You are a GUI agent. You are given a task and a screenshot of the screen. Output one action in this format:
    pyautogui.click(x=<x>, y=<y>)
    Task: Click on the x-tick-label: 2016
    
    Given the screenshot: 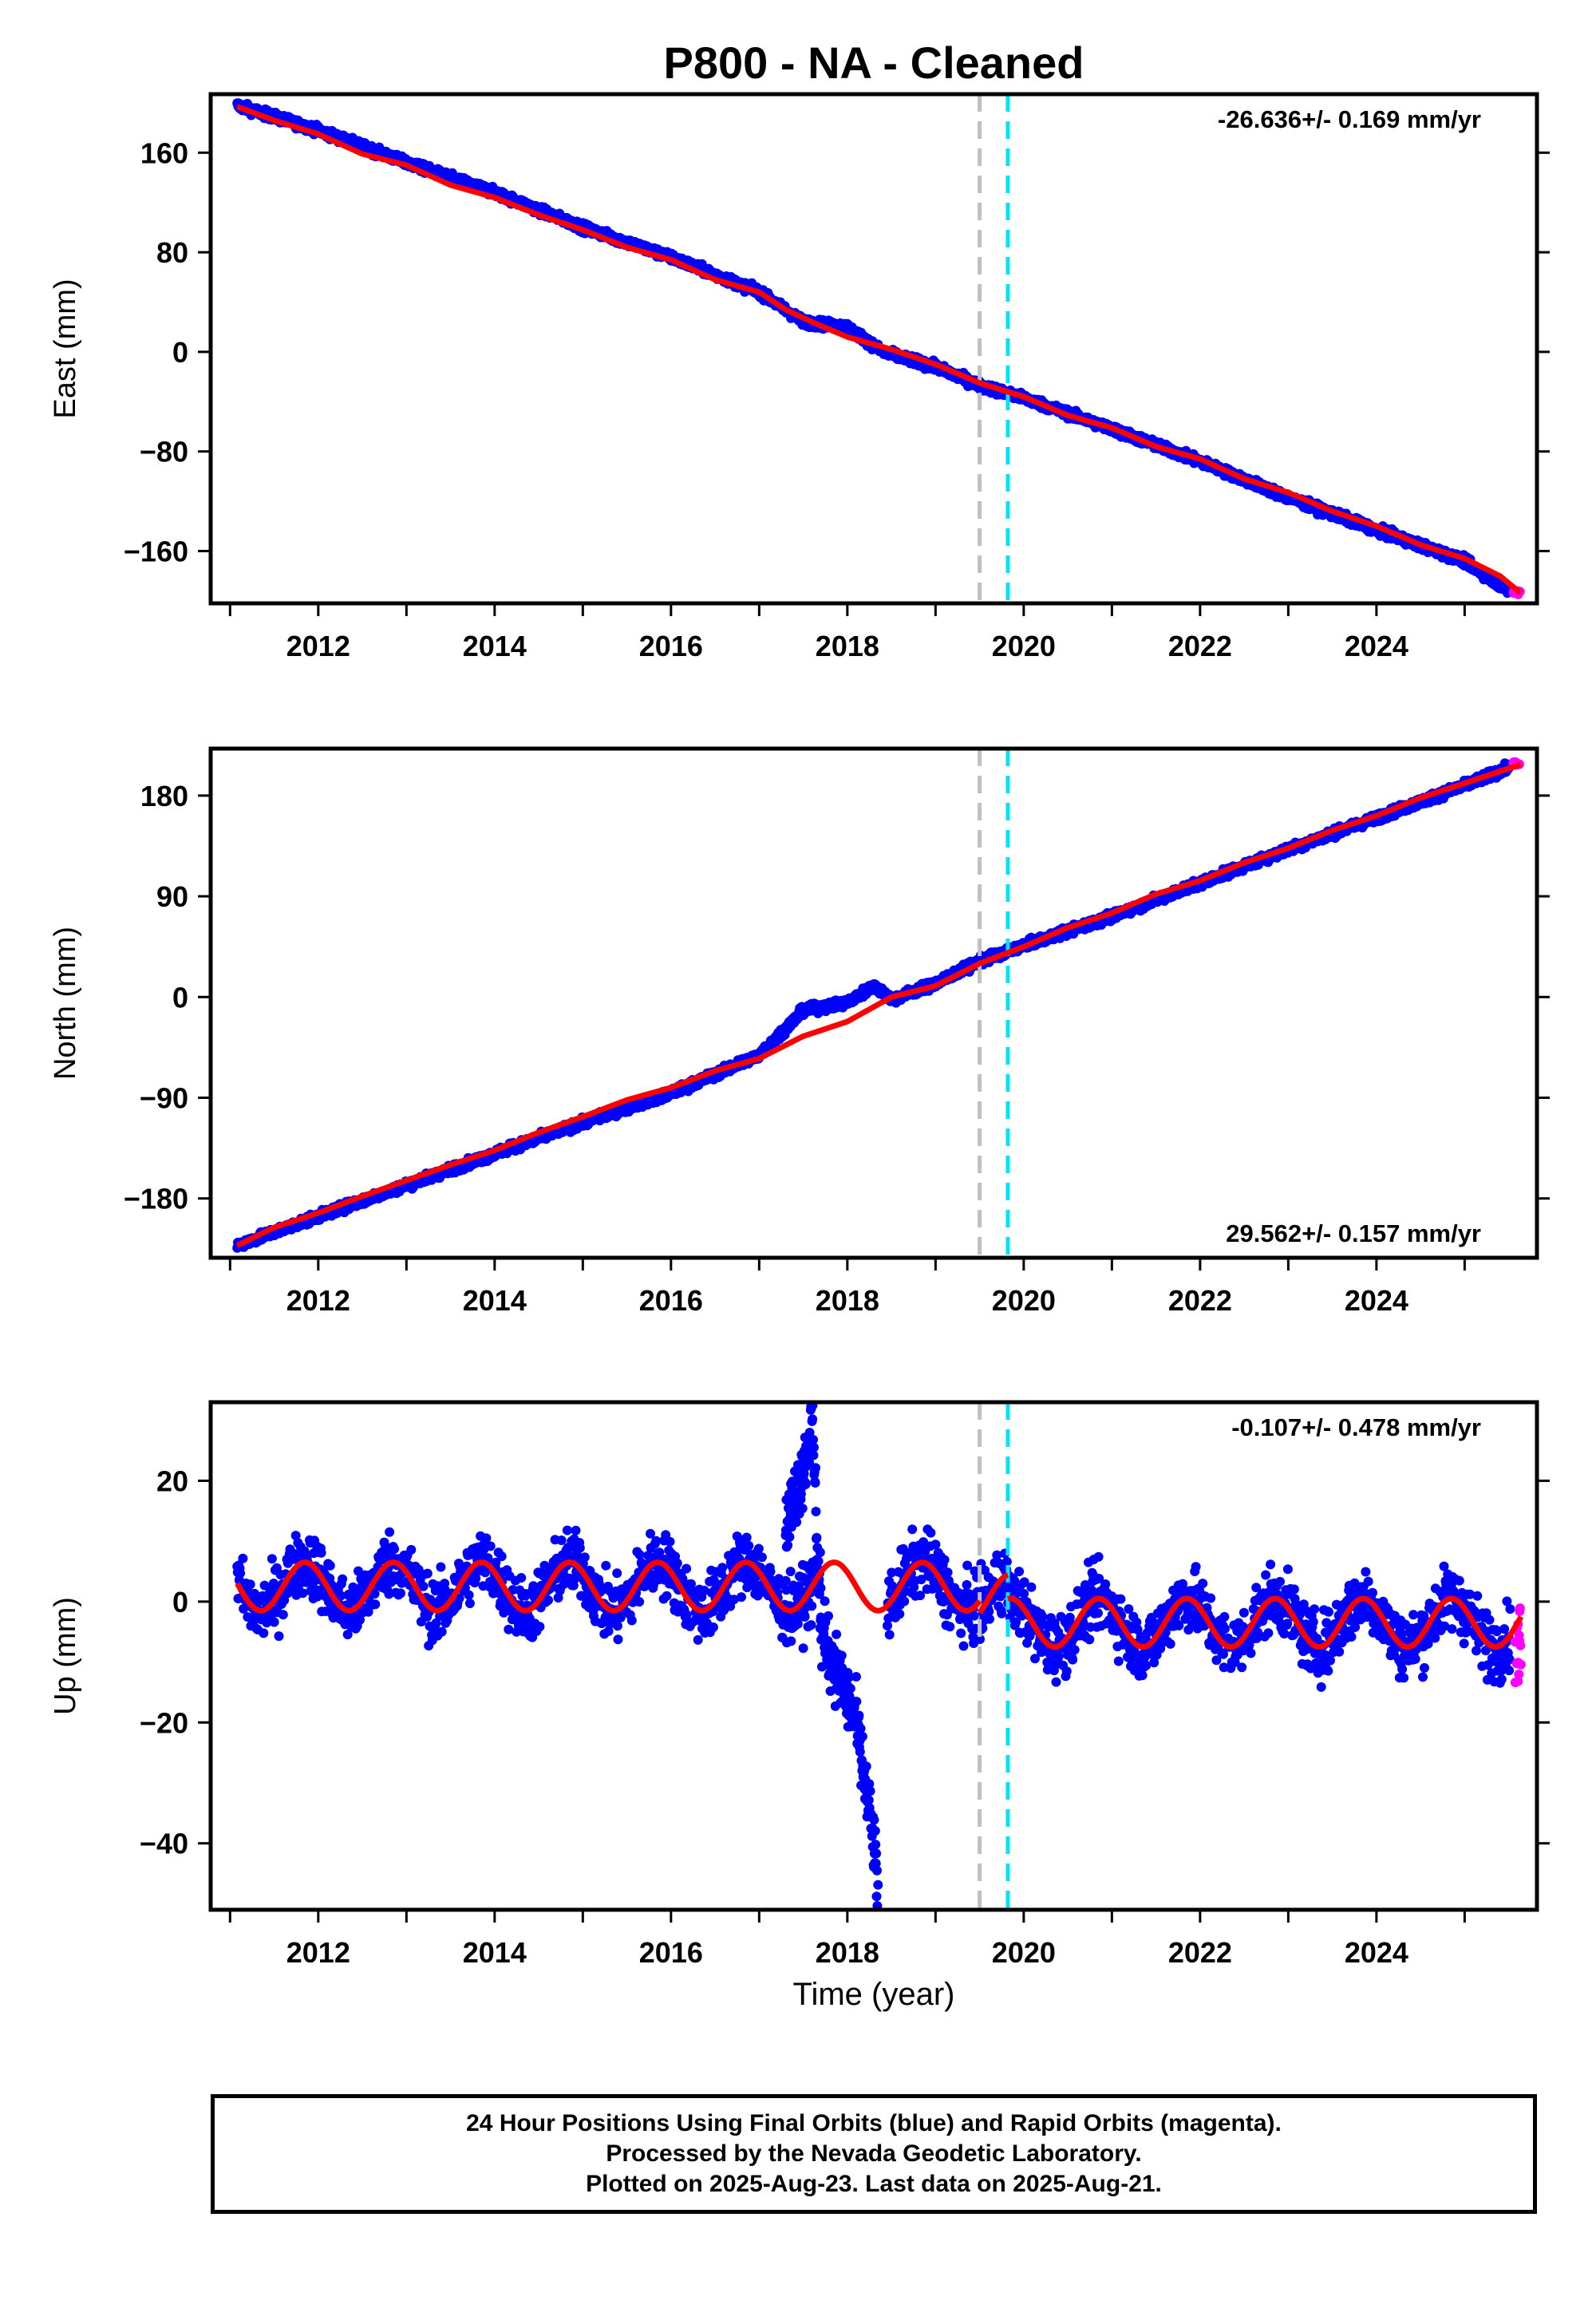 What is the action you would take?
    pyautogui.click(x=671, y=646)
    